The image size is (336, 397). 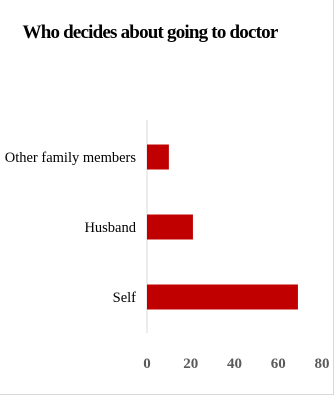 I want to click on category-label-self: Self, so click(x=125, y=298).